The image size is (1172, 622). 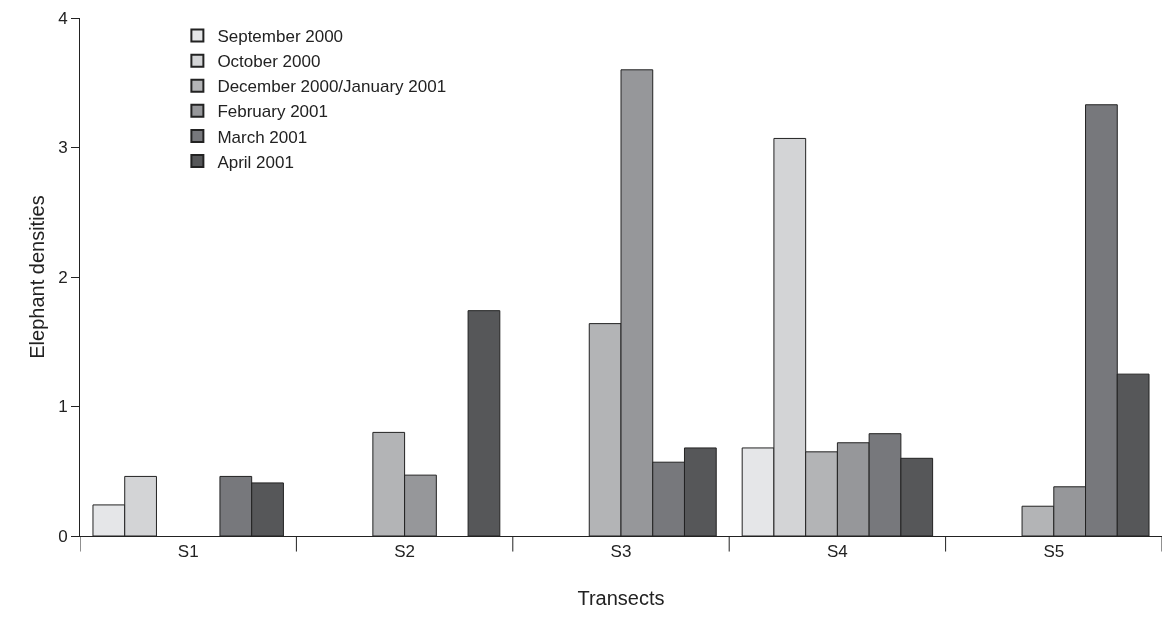 What do you see at coordinates (255, 162) in the screenshot?
I see `legend-label: April 2001` at bounding box center [255, 162].